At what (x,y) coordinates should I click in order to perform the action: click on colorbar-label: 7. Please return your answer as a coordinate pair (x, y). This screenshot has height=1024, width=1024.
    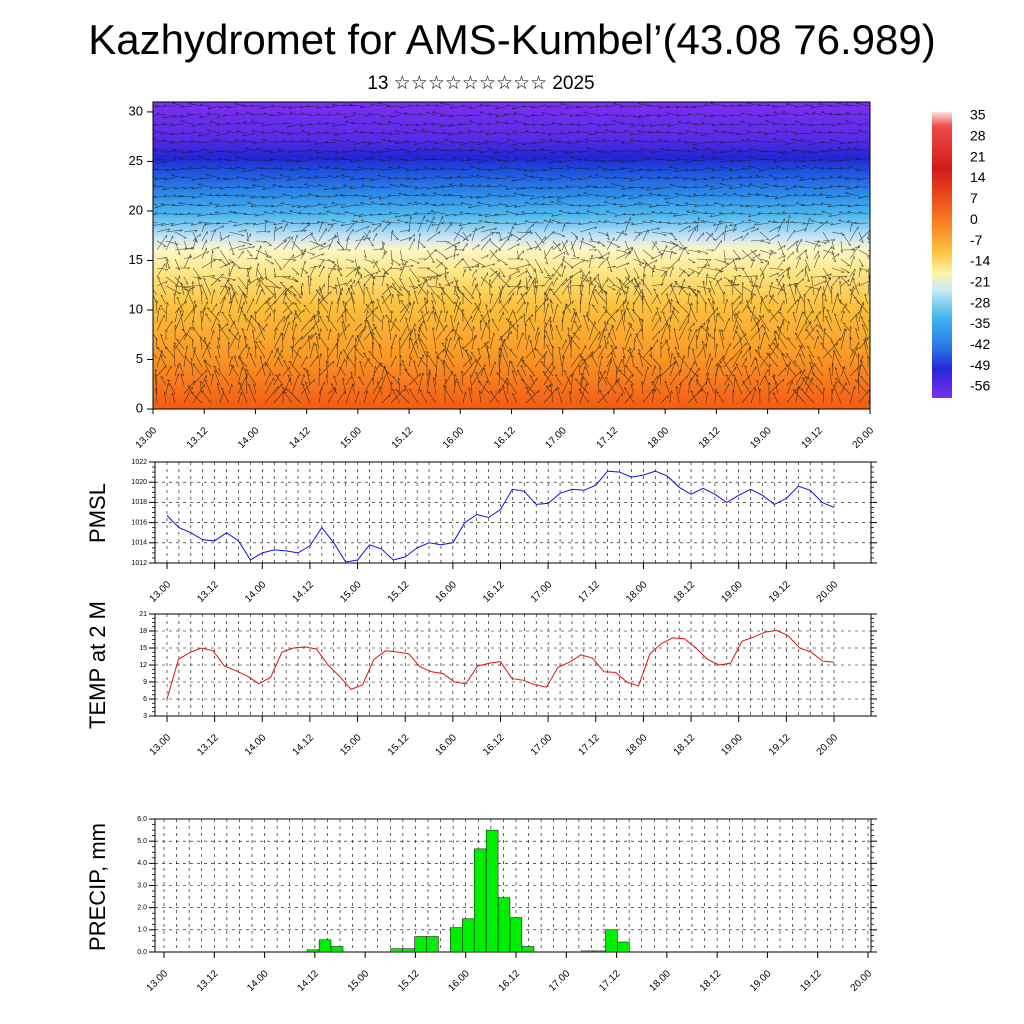
    Looking at the image, I should click on (974, 198).